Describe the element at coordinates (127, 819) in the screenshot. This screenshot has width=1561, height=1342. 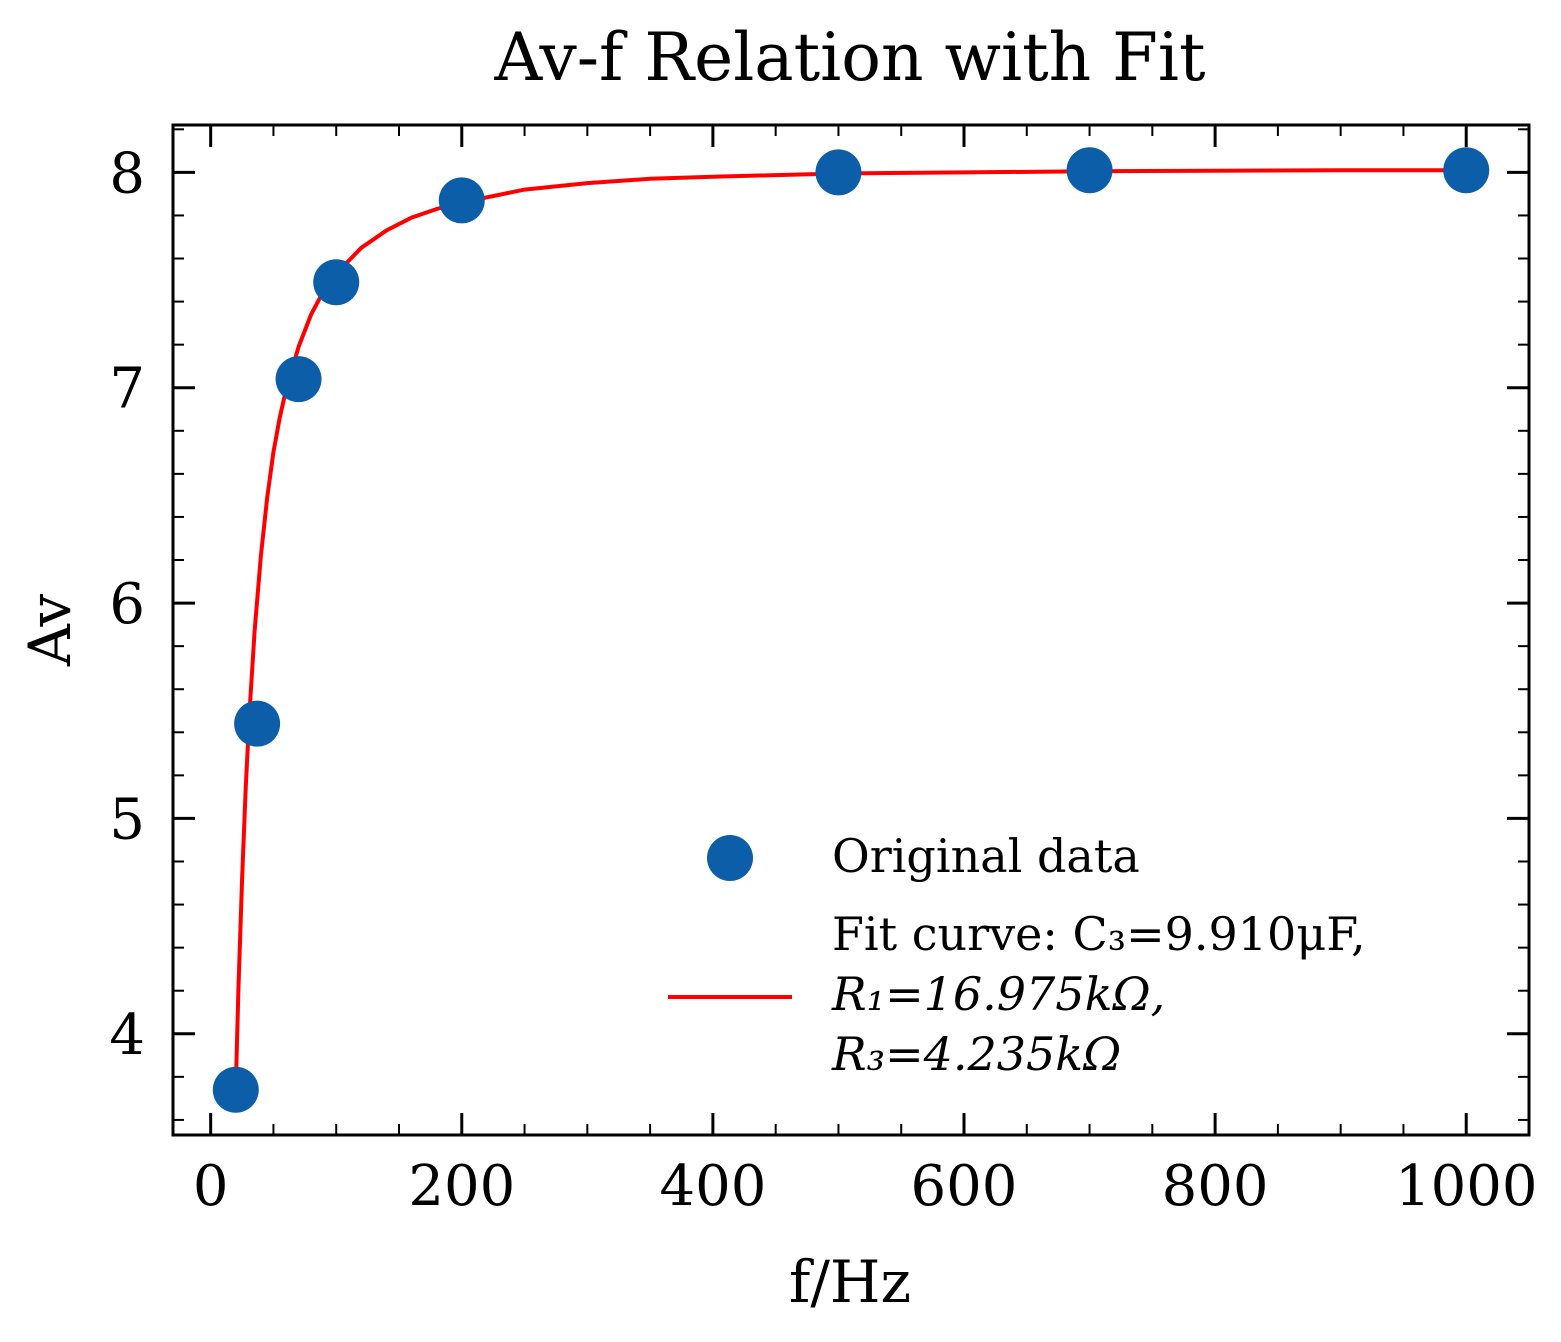
I see `y-tick-label: 5` at that location.